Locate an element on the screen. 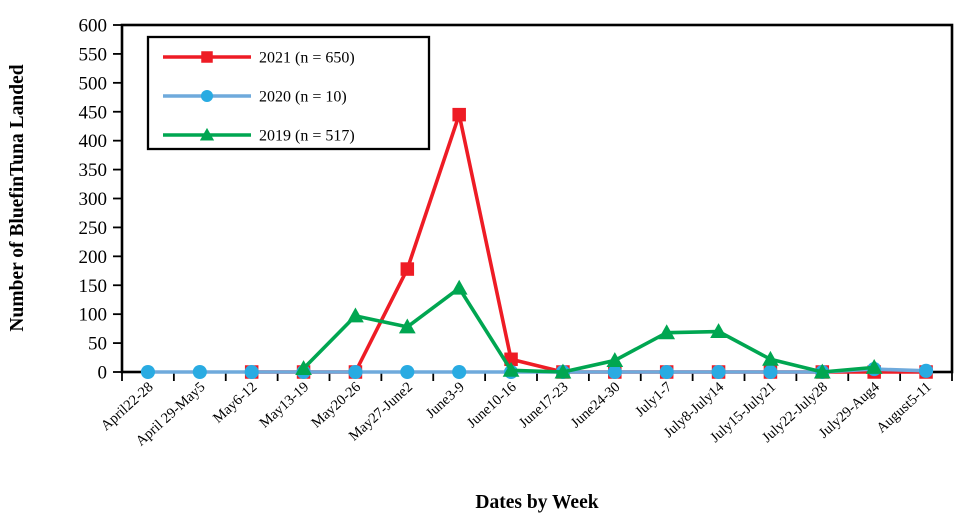 The height and width of the screenshot is (530, 975). y-tick-label: 500 is located at coordinates (93, 83).